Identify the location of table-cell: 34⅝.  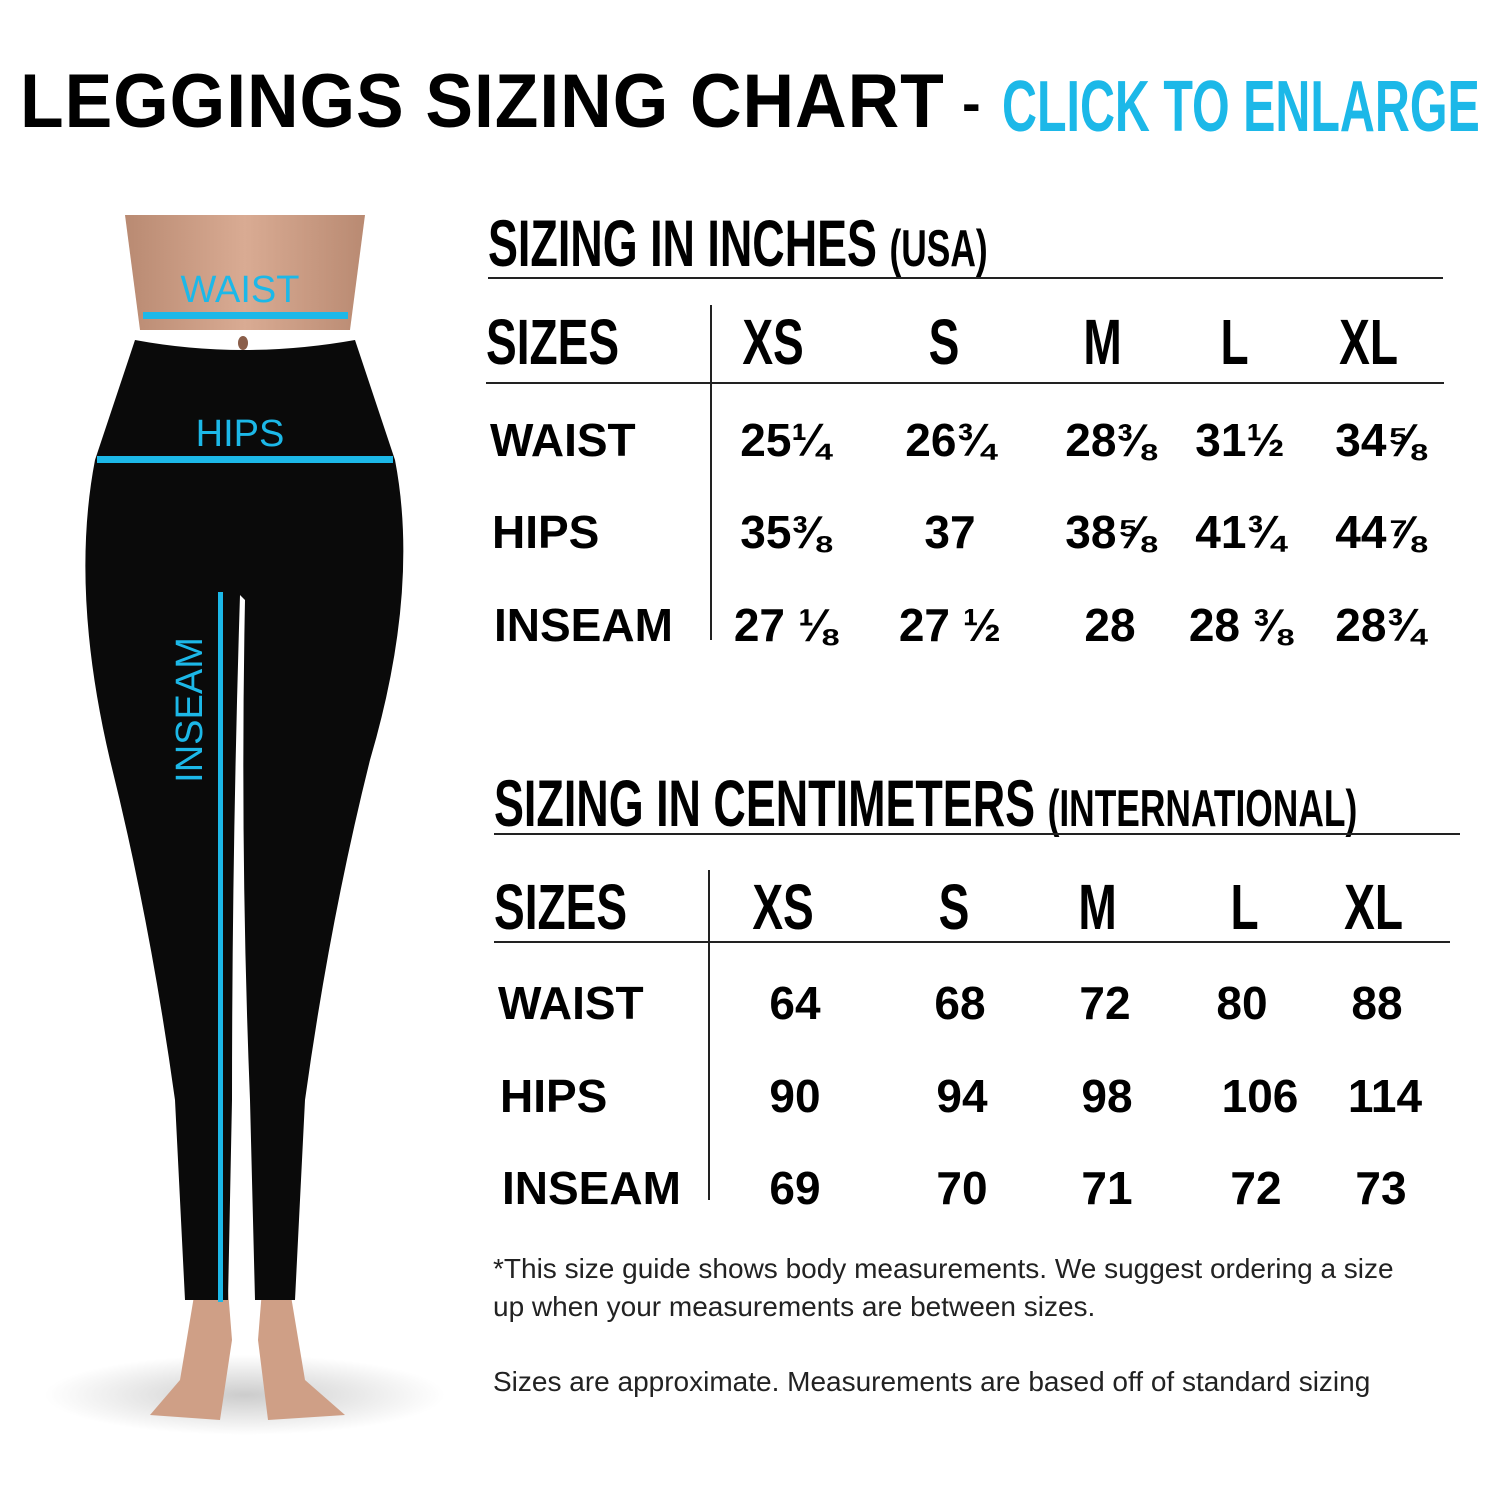
(1380, 440).